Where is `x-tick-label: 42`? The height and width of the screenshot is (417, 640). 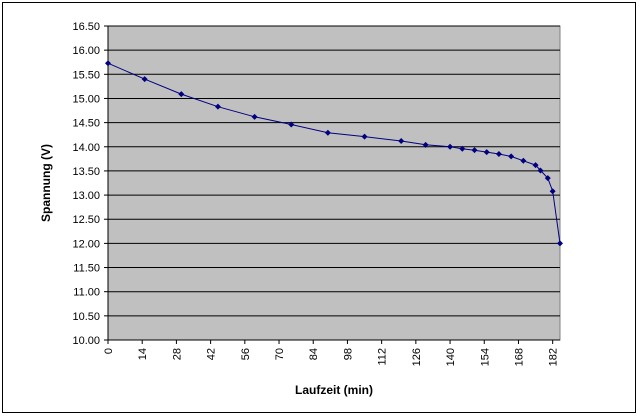
x-tick-label: 42 is located at coordinates (212, 354).